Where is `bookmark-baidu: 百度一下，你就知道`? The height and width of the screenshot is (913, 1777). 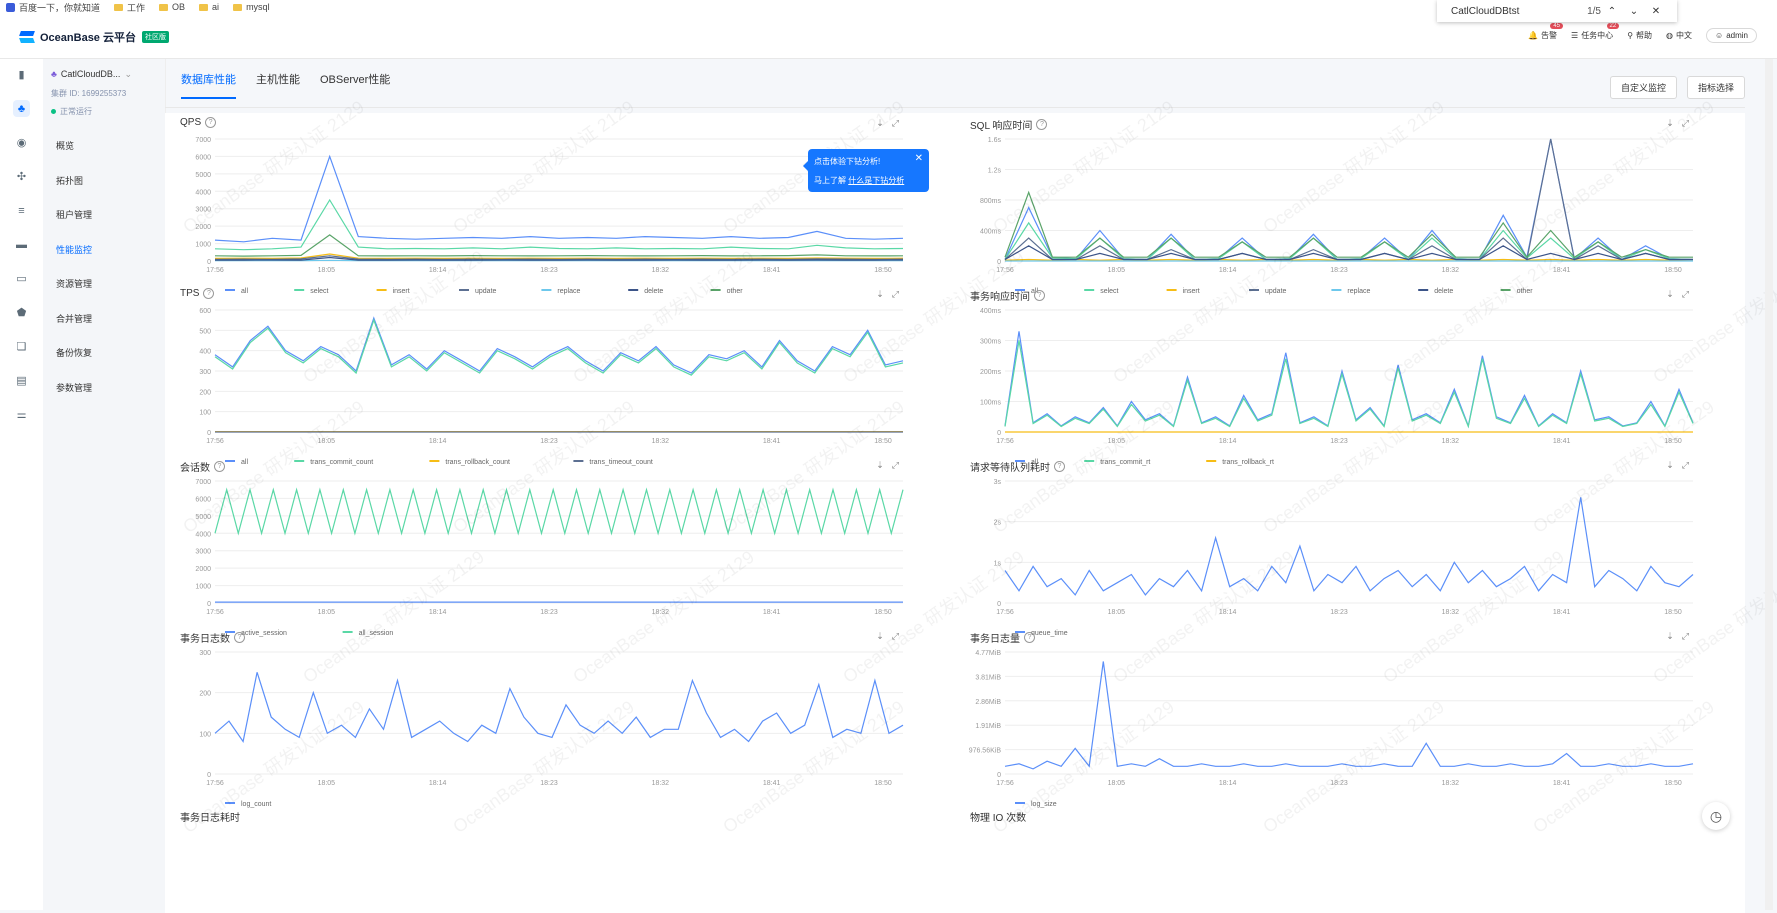
bookmark-baidu: 百度一下，你就知道 is located at coordinates (53, 7).